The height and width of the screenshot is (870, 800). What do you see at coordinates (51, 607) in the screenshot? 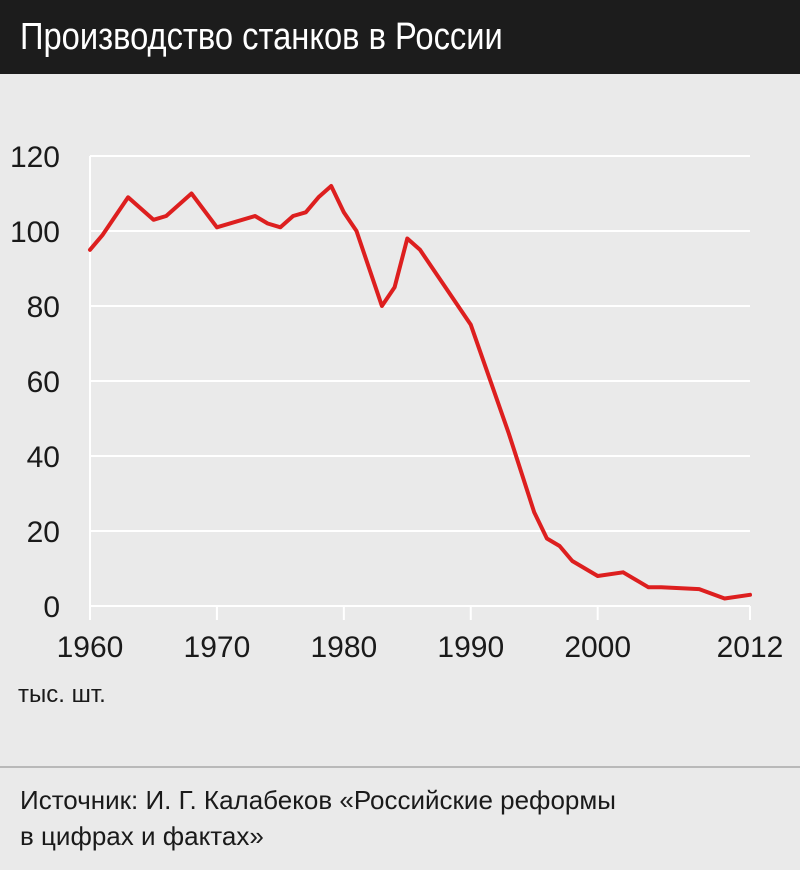
I see `y-tick-label: 0` at bounding box center [51, 607].